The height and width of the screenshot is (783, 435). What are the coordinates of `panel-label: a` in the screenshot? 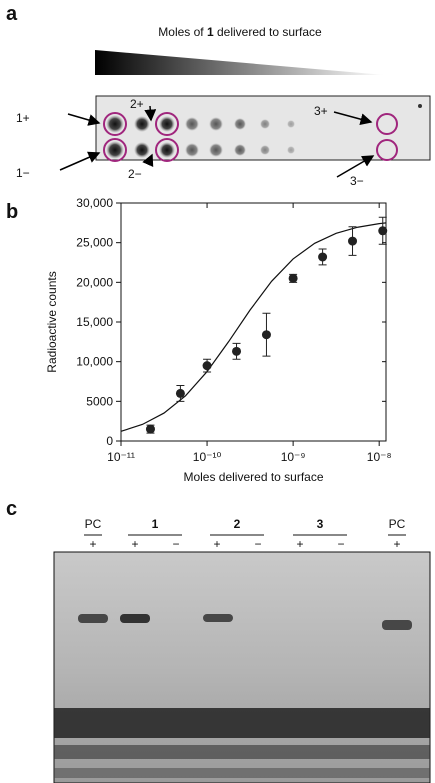 It's located at (12, 14).